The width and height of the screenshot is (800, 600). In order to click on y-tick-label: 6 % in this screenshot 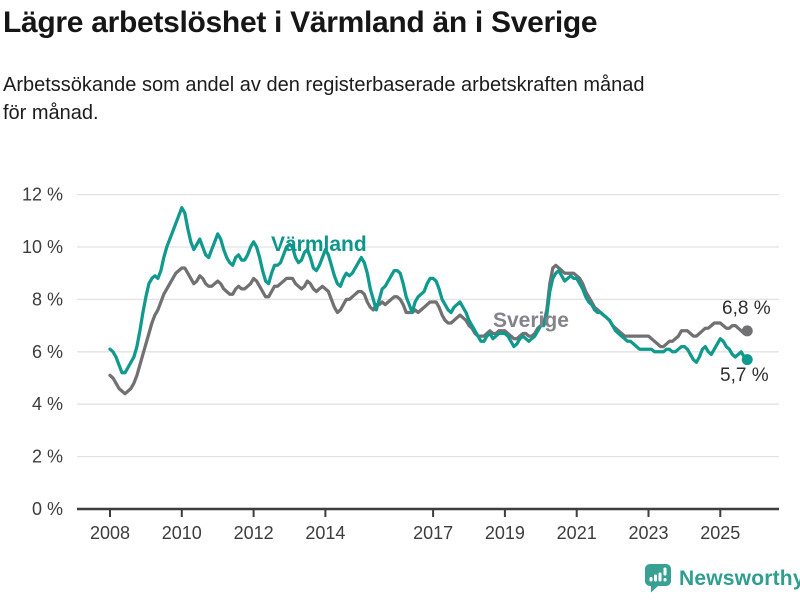, I will do `click(47, 352)`.